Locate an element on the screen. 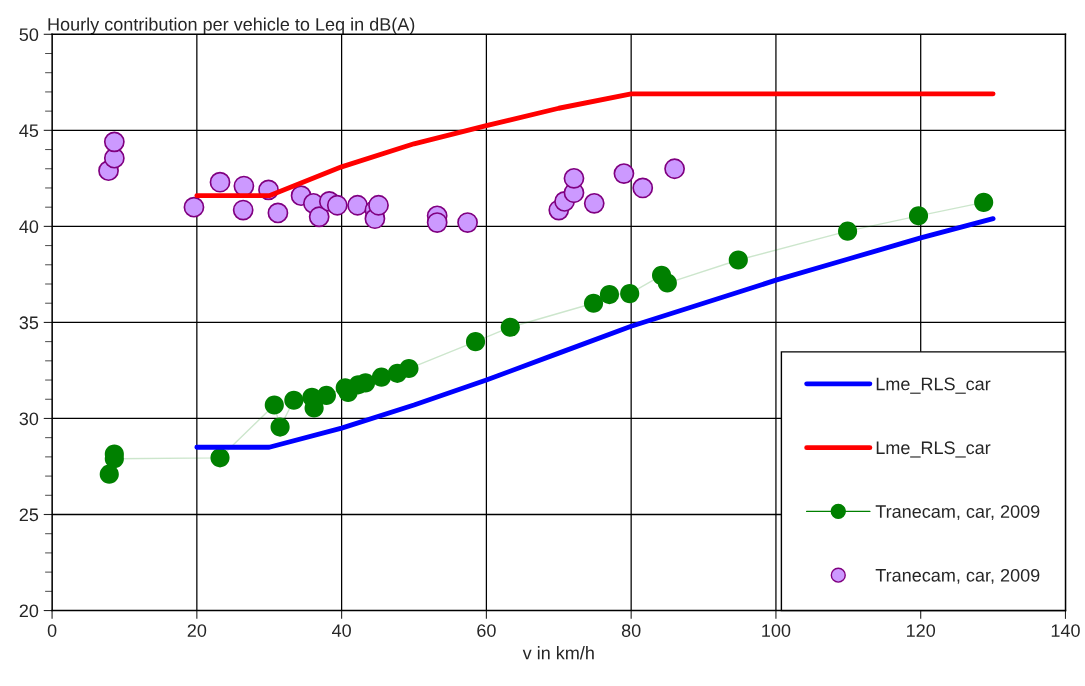 The image size is (1085, 686). y-tick-label: 35 is located at coordinates (29, 323).